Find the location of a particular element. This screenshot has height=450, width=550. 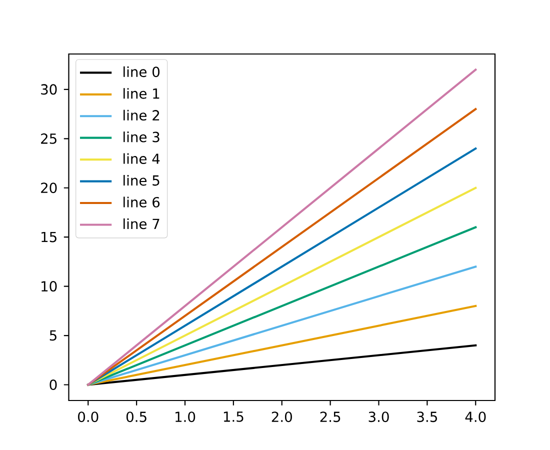

legend-label: line 5 is located at coordinates (142, 180).